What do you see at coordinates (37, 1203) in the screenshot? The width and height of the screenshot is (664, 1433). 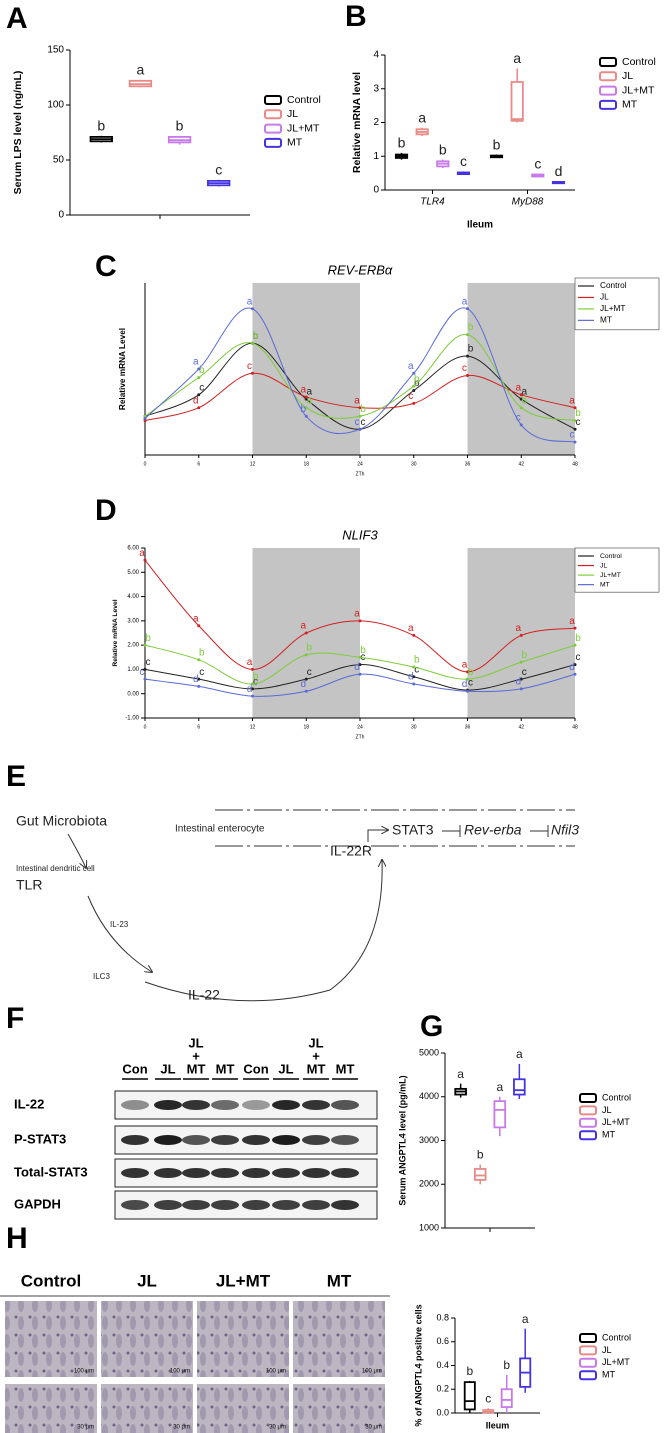 I see `row-label: GAPDH` at bounding box center [37, 1203].